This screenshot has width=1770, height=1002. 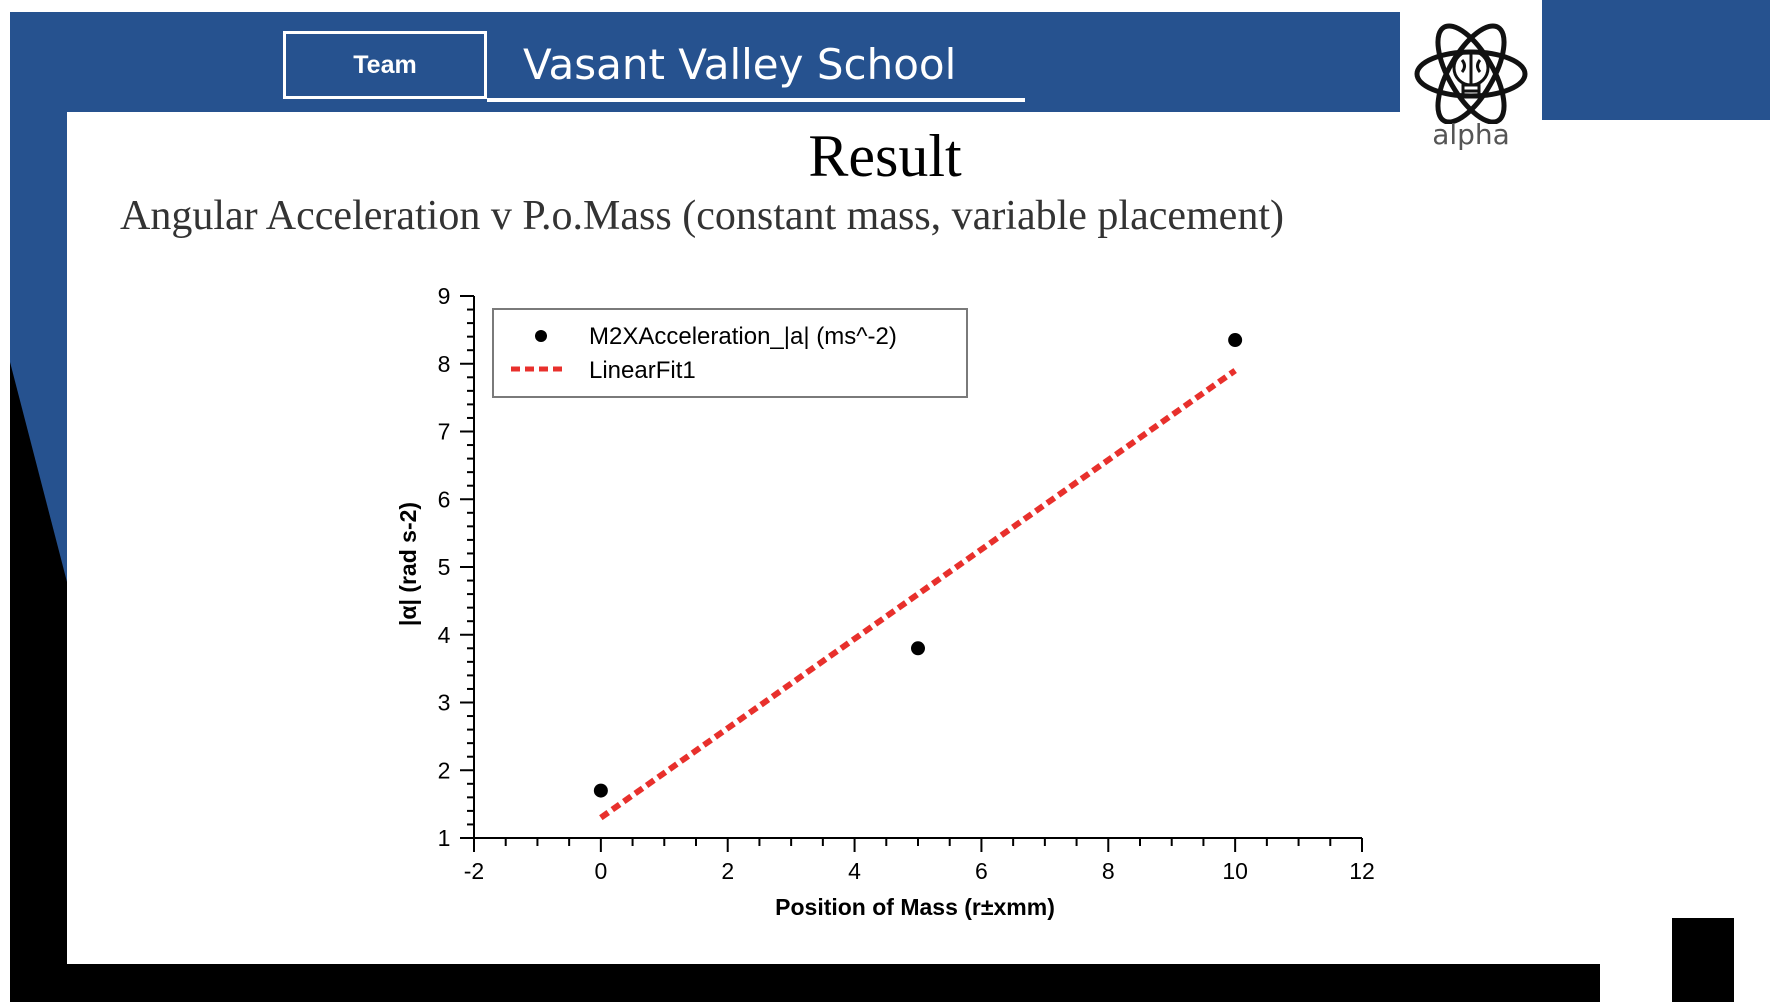 What do you see at coordinates (1362, 871) in the screenshot?
I see `x-tick-label: 12` at bounding box center [1362, 871].